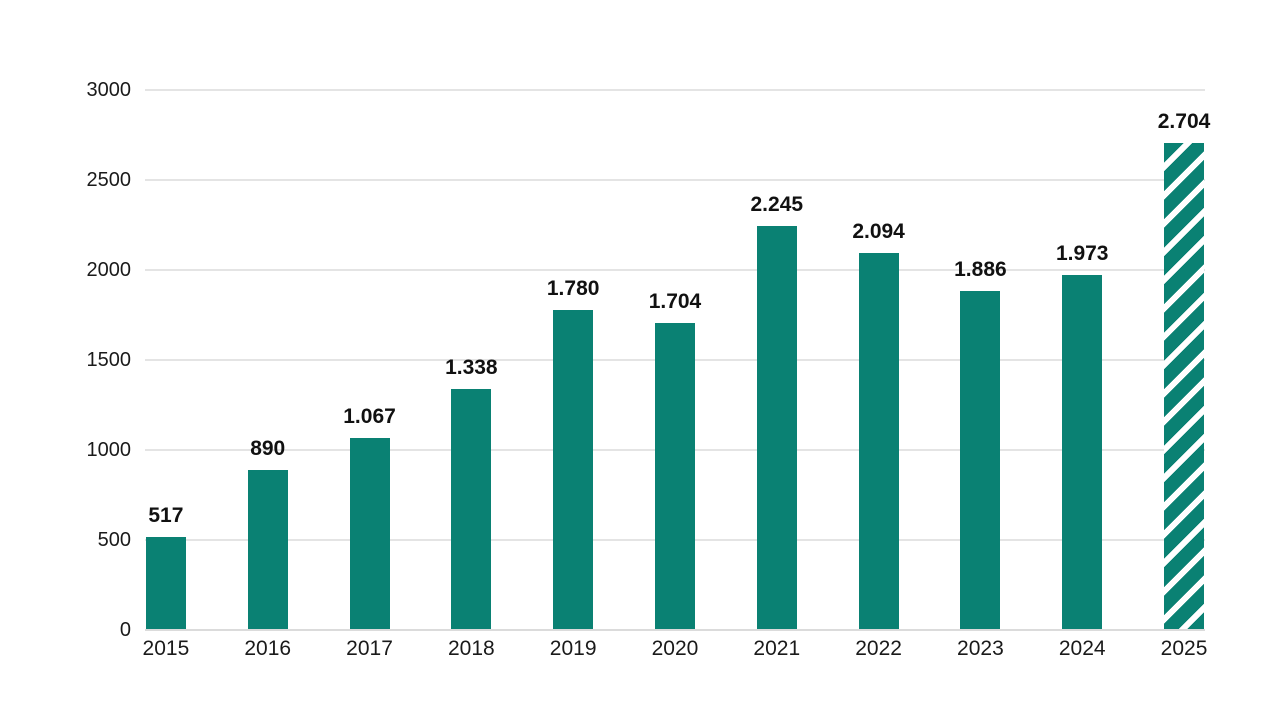 This screenshot has height=720, width=1280. I want to click on bar-2023, so click(980, 460).